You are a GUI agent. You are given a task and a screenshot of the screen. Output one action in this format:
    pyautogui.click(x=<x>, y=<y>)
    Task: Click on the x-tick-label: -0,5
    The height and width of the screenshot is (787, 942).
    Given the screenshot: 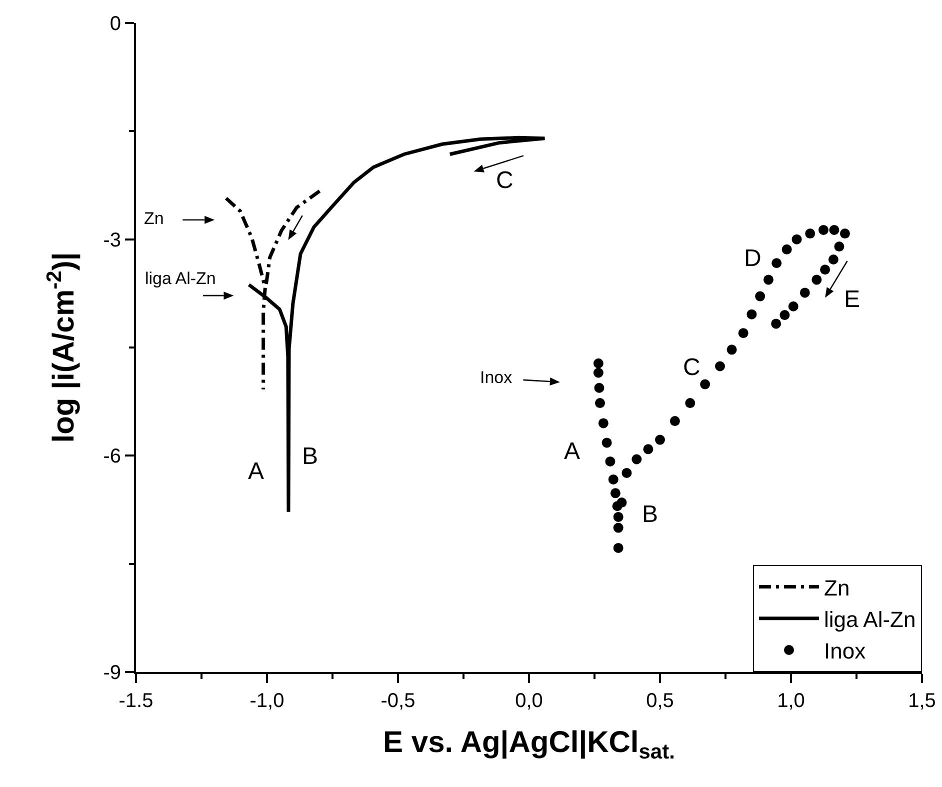 What is the action you would take?
    pyautogui.click(x=398, y=701)
    